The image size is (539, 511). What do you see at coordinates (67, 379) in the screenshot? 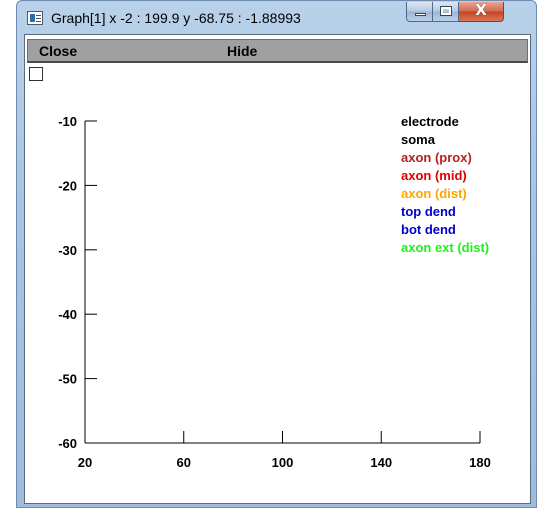
I see `y-tick-label: -50` at bounding box center [67, 379].